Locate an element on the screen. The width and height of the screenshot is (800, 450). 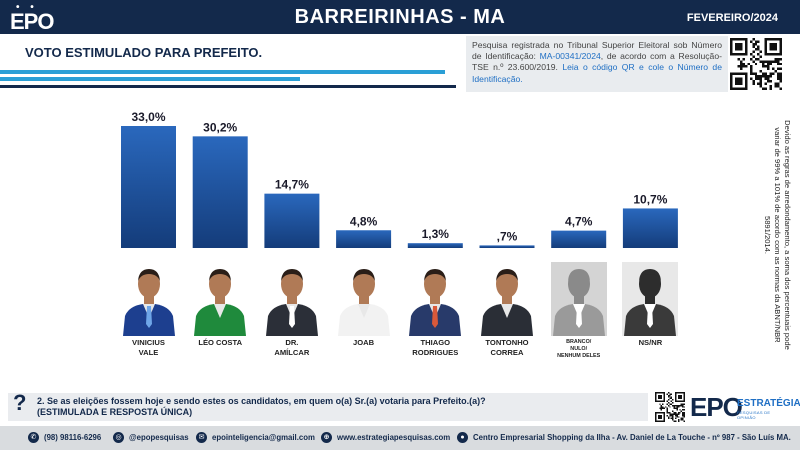
epo-logo: • • EPO is located at coordinates (31, 18).